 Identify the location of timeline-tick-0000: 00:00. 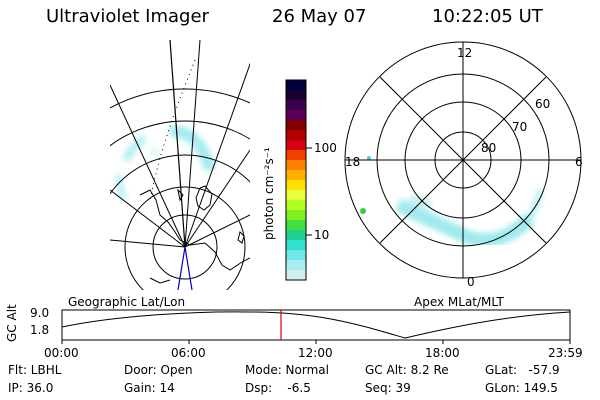
(61, 353).